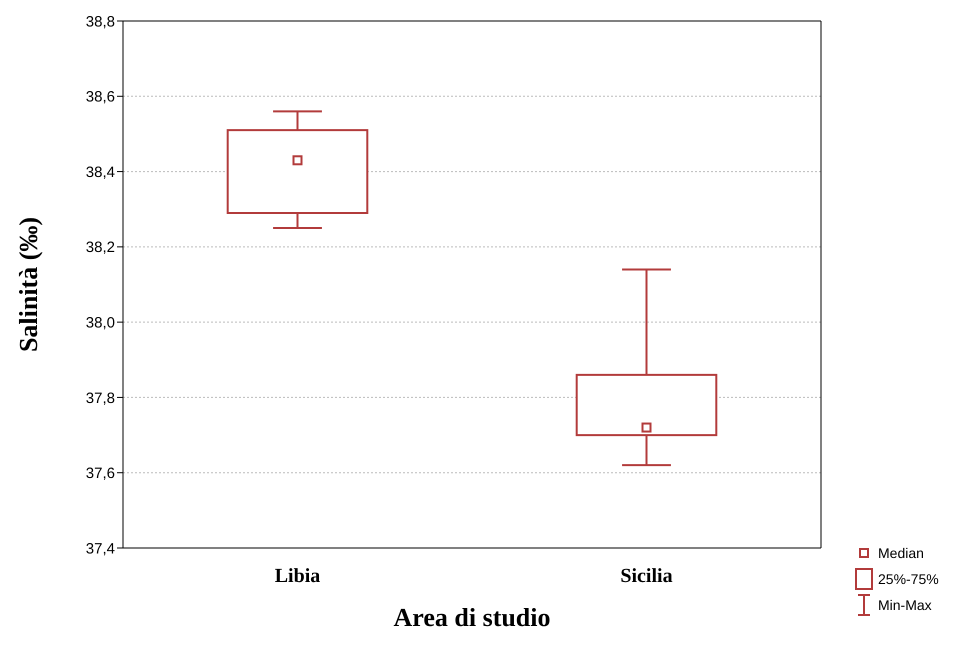 This screenshot has width=960, height=647. What do you see at coordinates (472, 617) in the screenshot?
I see `x-axis-title: Area di studio` at bounding box center [472, 617].